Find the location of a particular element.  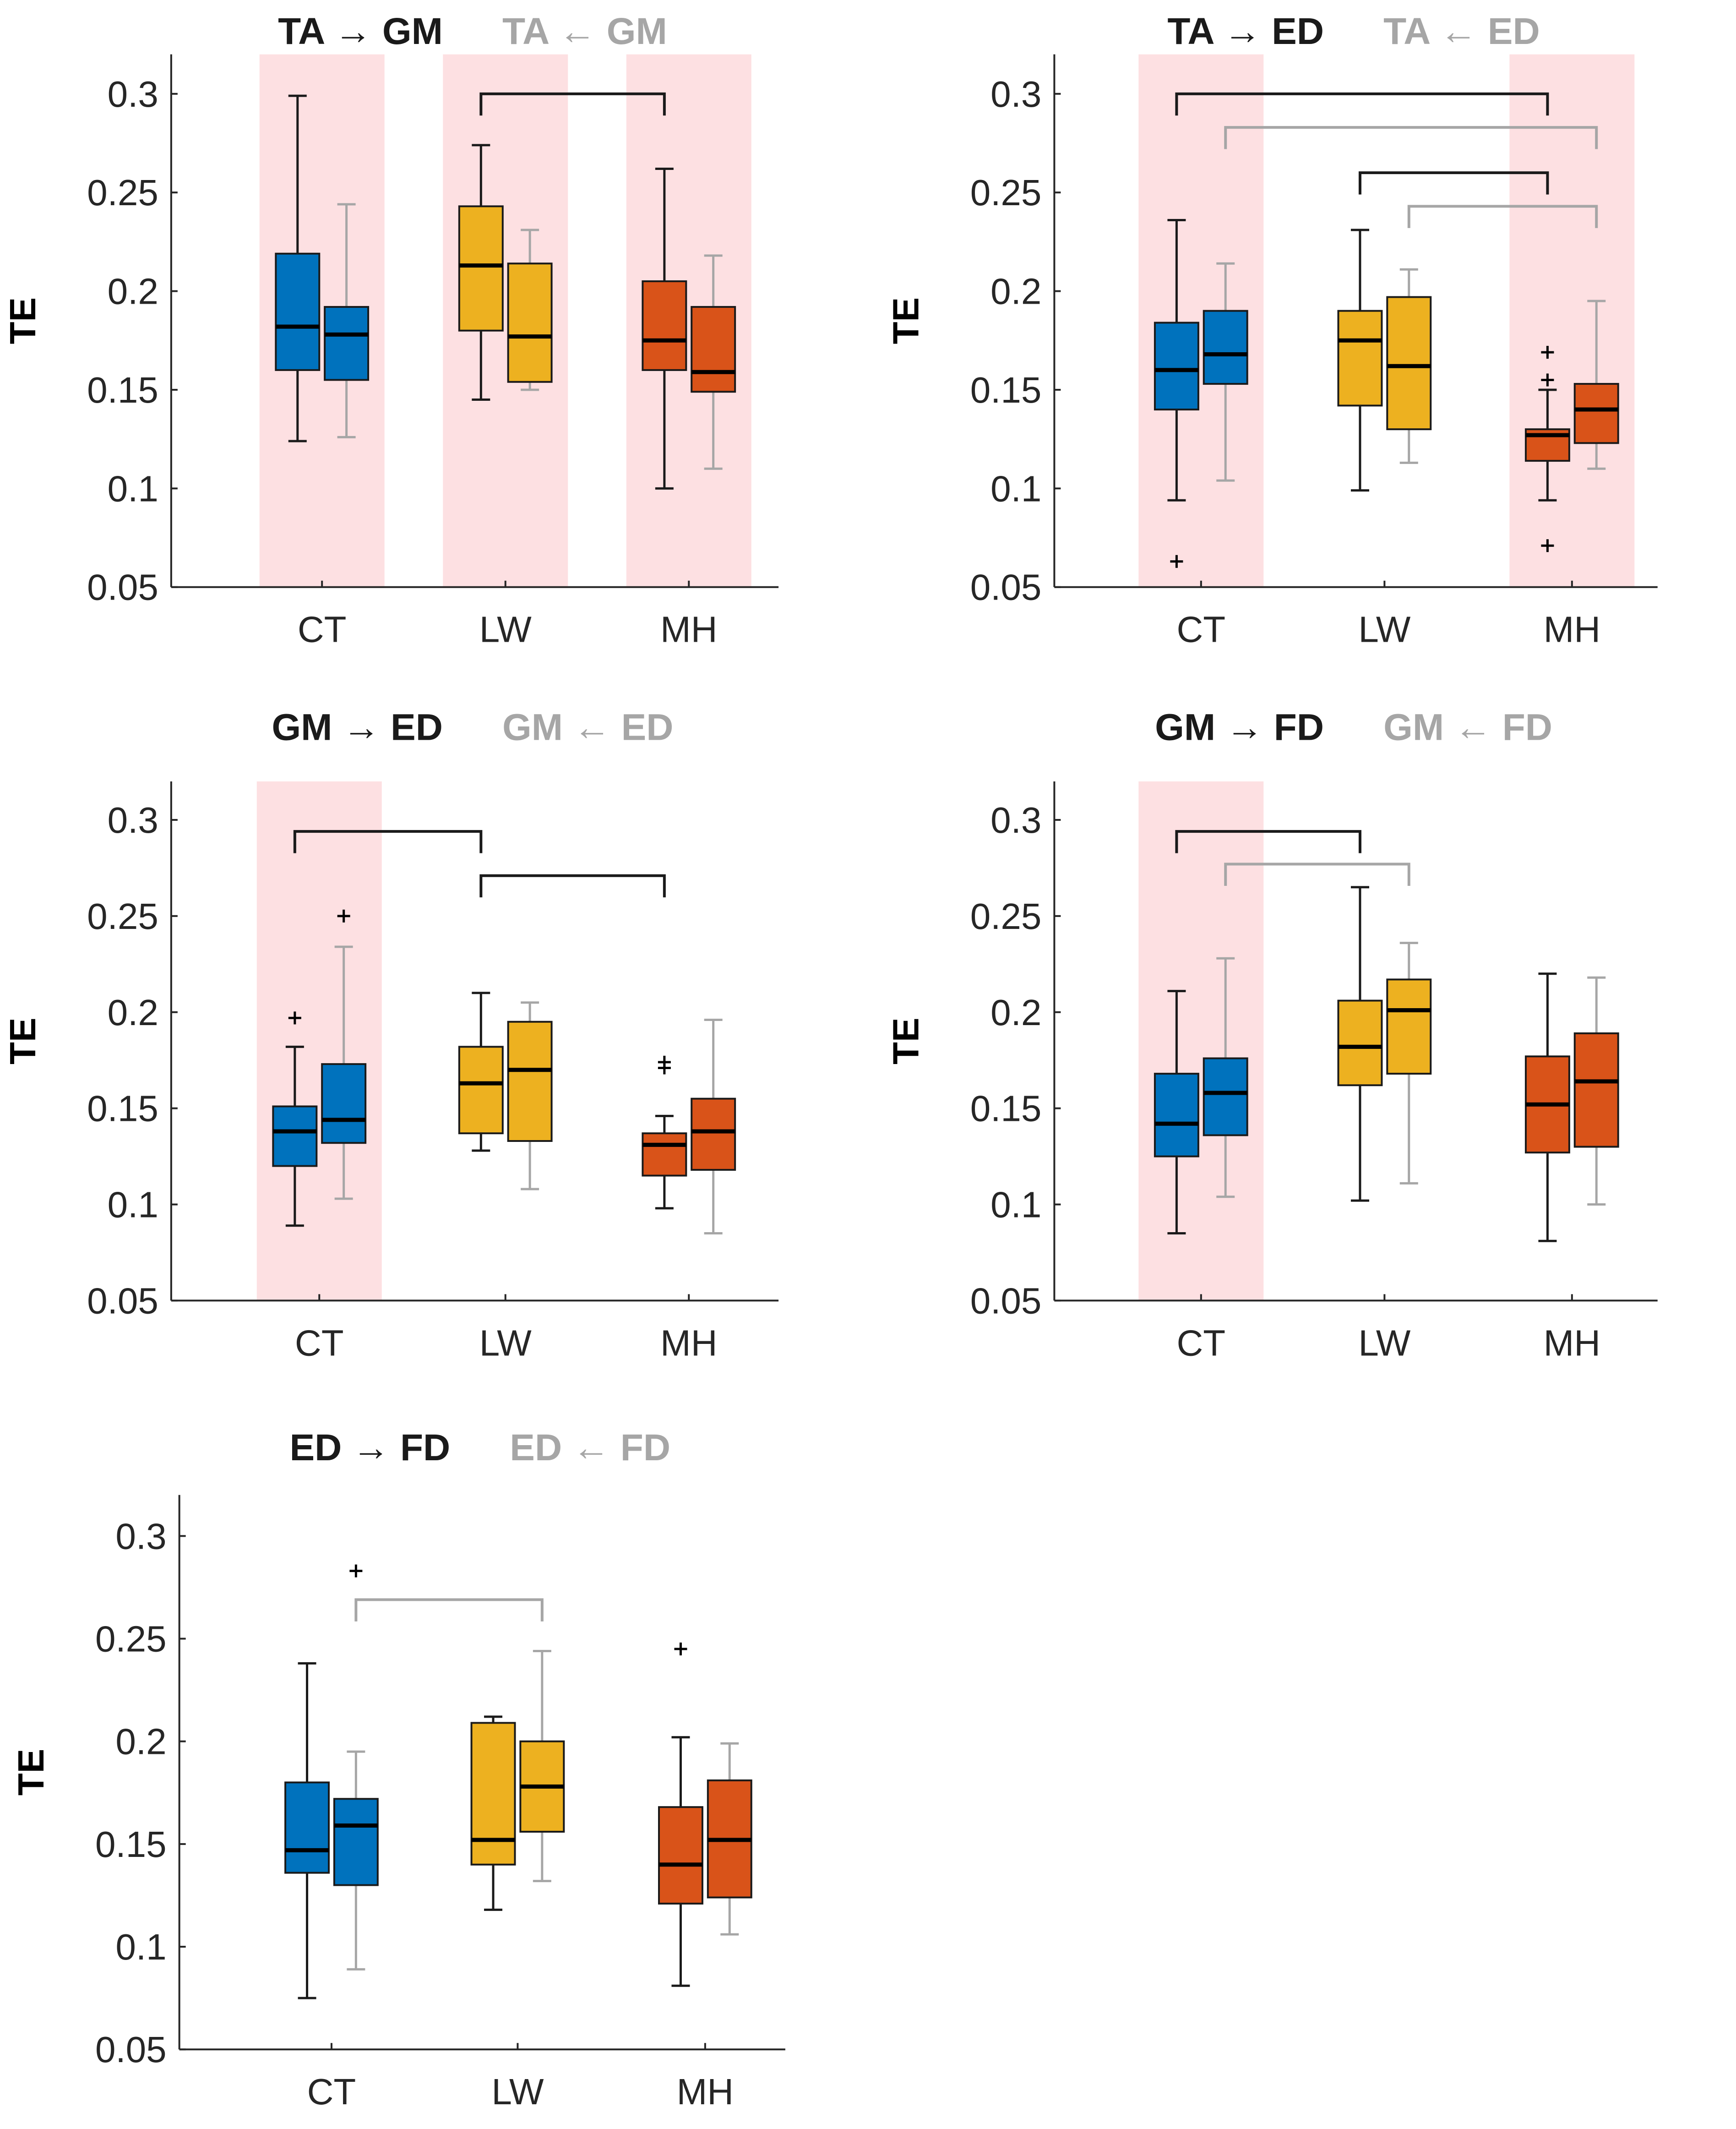

highlight-band-ct is located at coordinates (319, 1041).